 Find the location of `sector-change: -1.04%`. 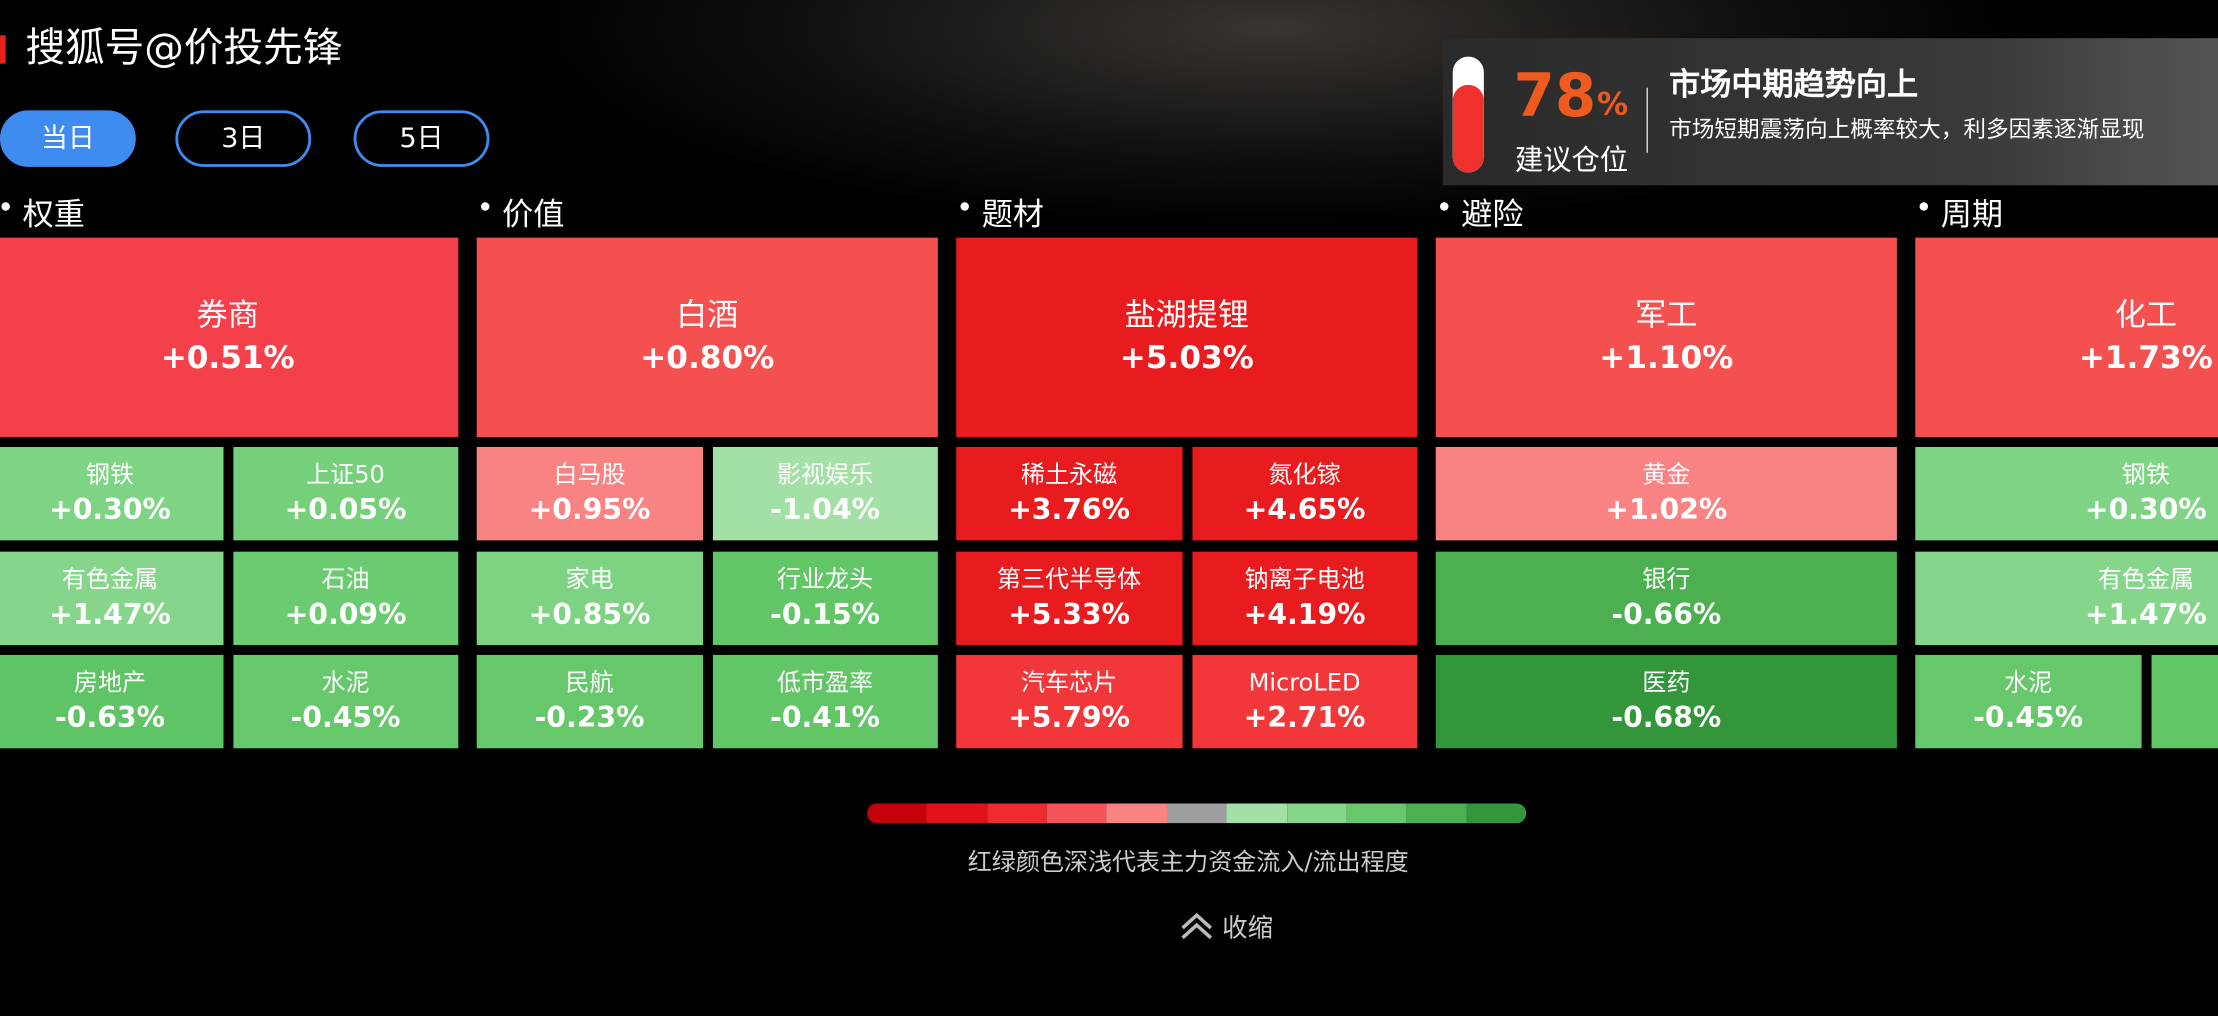

sector-change: -1.04% is located at coordinates (825, 509).